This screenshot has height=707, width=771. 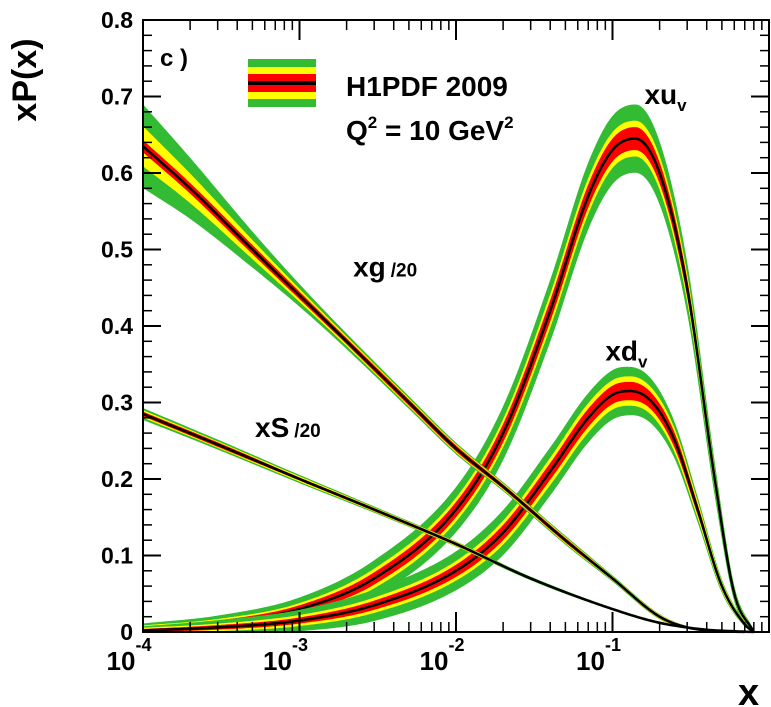 What do you see at coordinates (117, 97) in the screenshot?
I see `y-tick-label: 0.7` at bounding box center [117, 97].